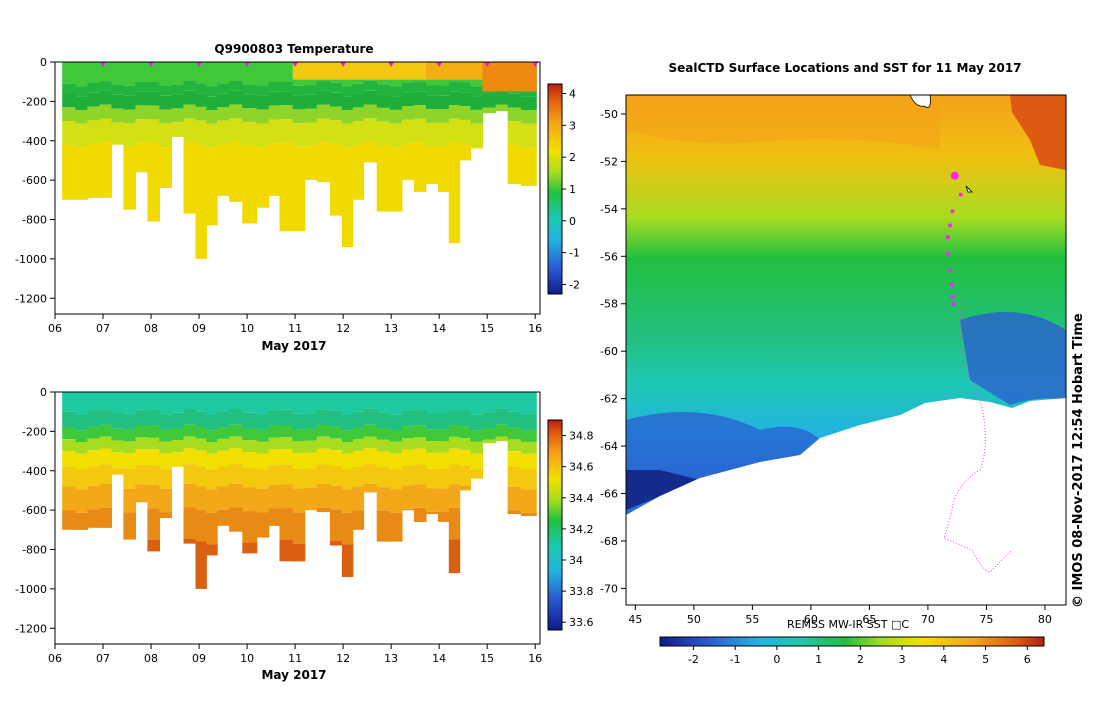  I want to click on sst-map-y-tick-label: -60, so click(609, 351).